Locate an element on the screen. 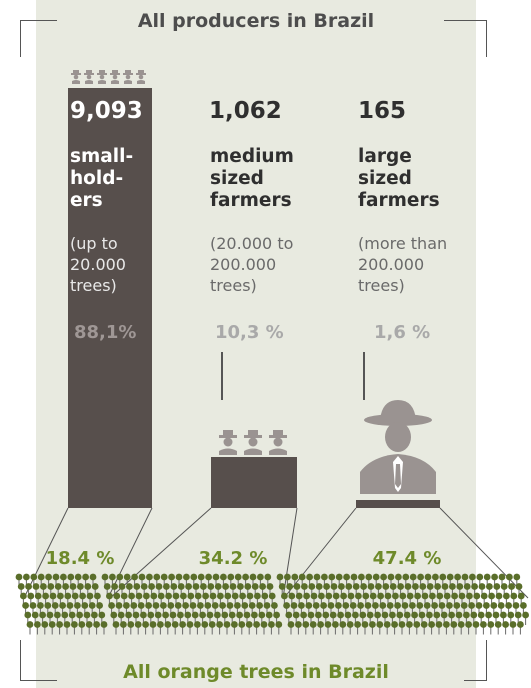 The image size is (531, 688). medium-tree-share: 34.2 % is located at coordinates (233, 558).